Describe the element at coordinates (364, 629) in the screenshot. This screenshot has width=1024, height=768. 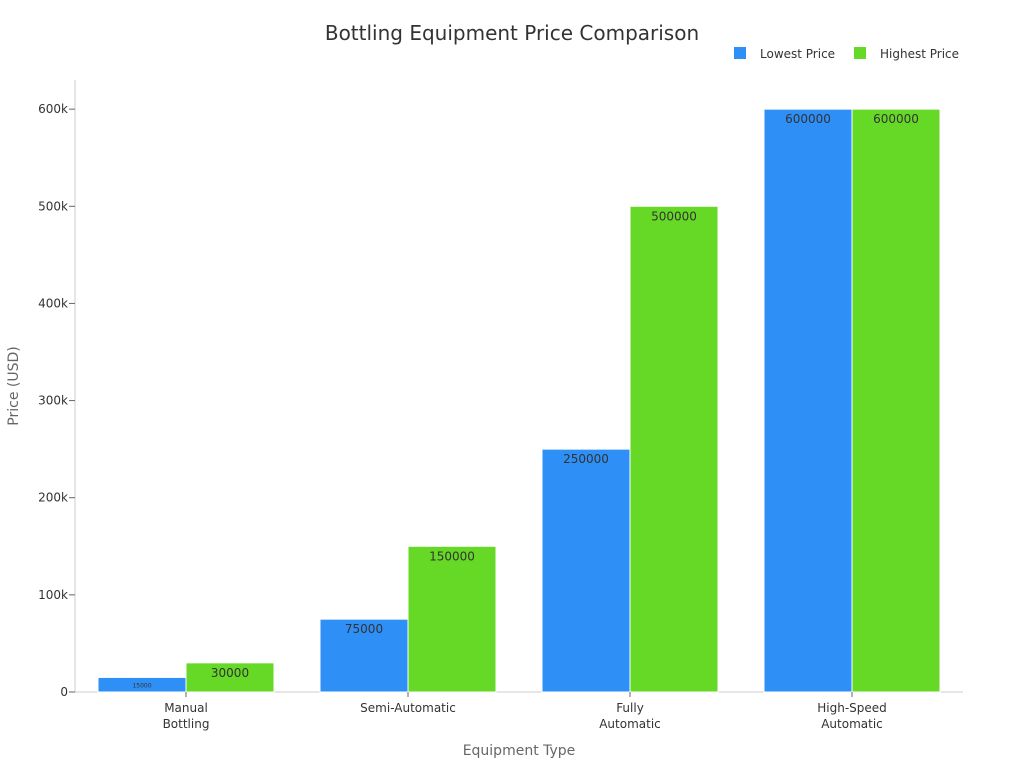
I see `bar-data-label: 75000` at that location.